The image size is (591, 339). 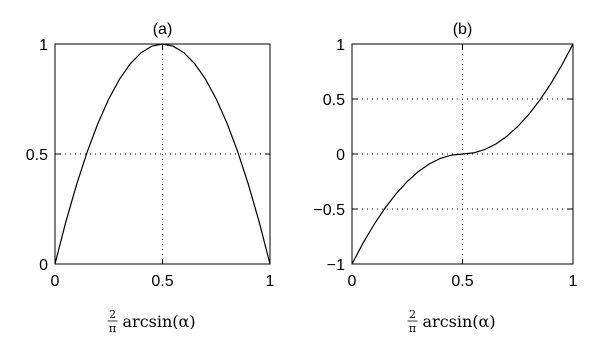 I want to click on panel-title: (b), so click(x=463, y=29).